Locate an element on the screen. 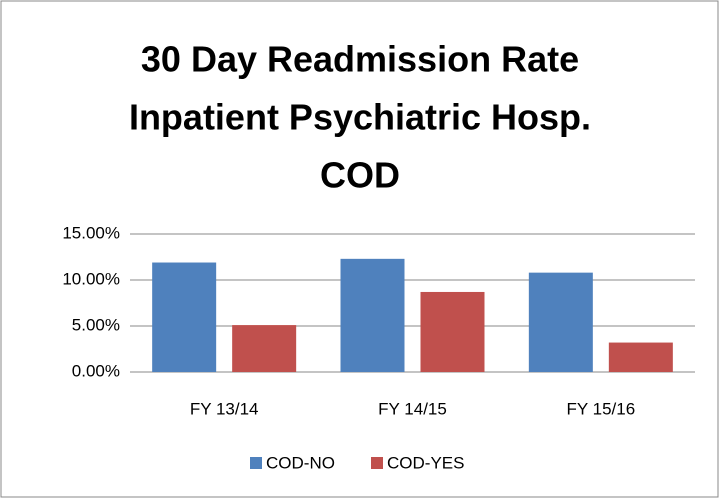 This screenshot has height=504, width=720. chart-title: 30 Day Readmission Rate is located at coordinates (360, 59).